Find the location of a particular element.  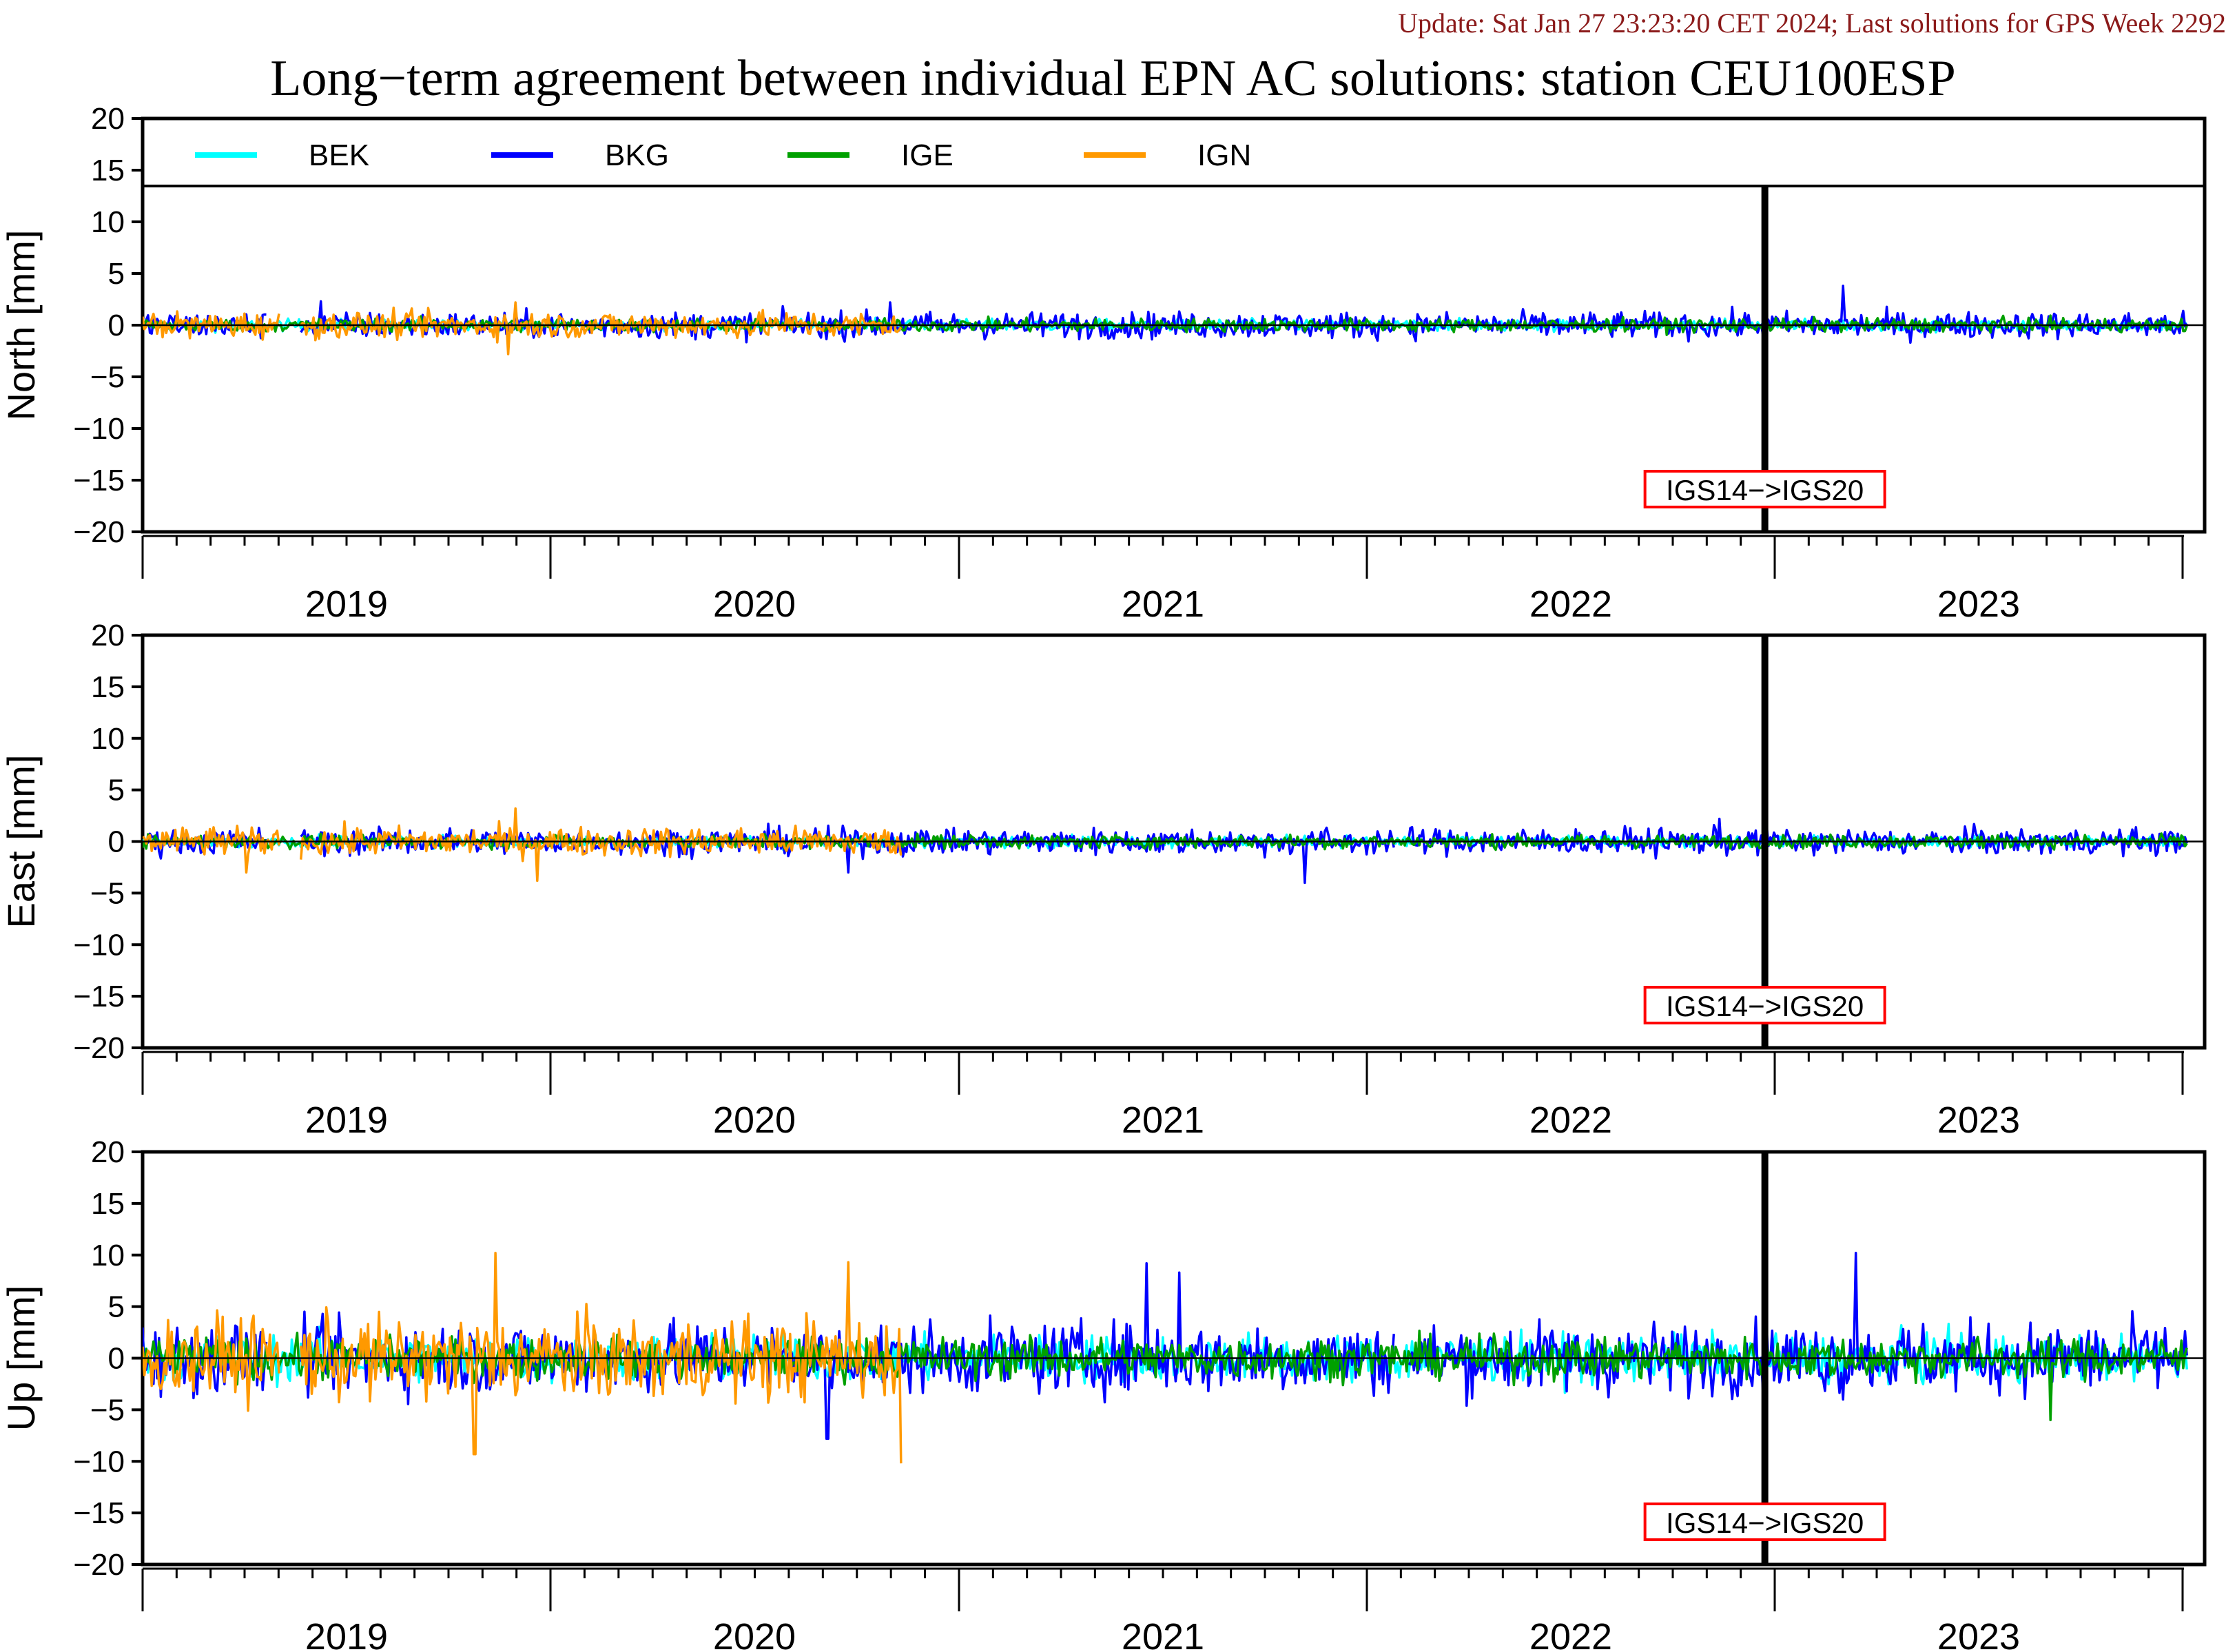

legend-label-ige: IGE is located at coordinates (927, 155).